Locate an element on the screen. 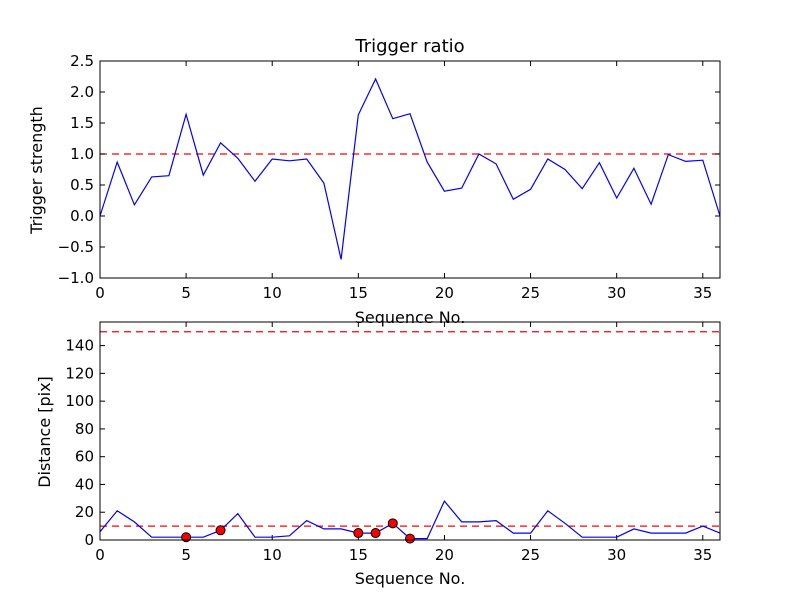  y-tick-label: 0.0 is located at coordinates (82, 216).